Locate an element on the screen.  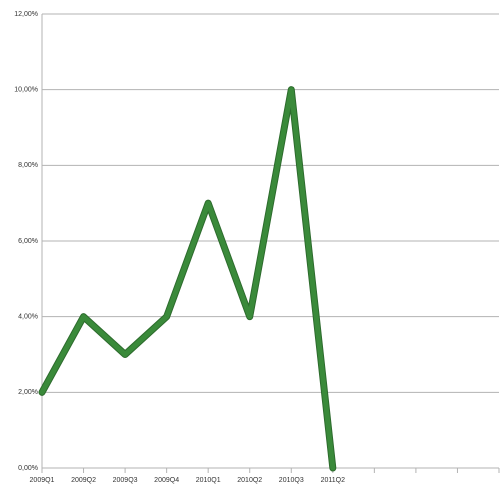
x-tick-label: 2010Q3 is located at coordinates (291, 480).